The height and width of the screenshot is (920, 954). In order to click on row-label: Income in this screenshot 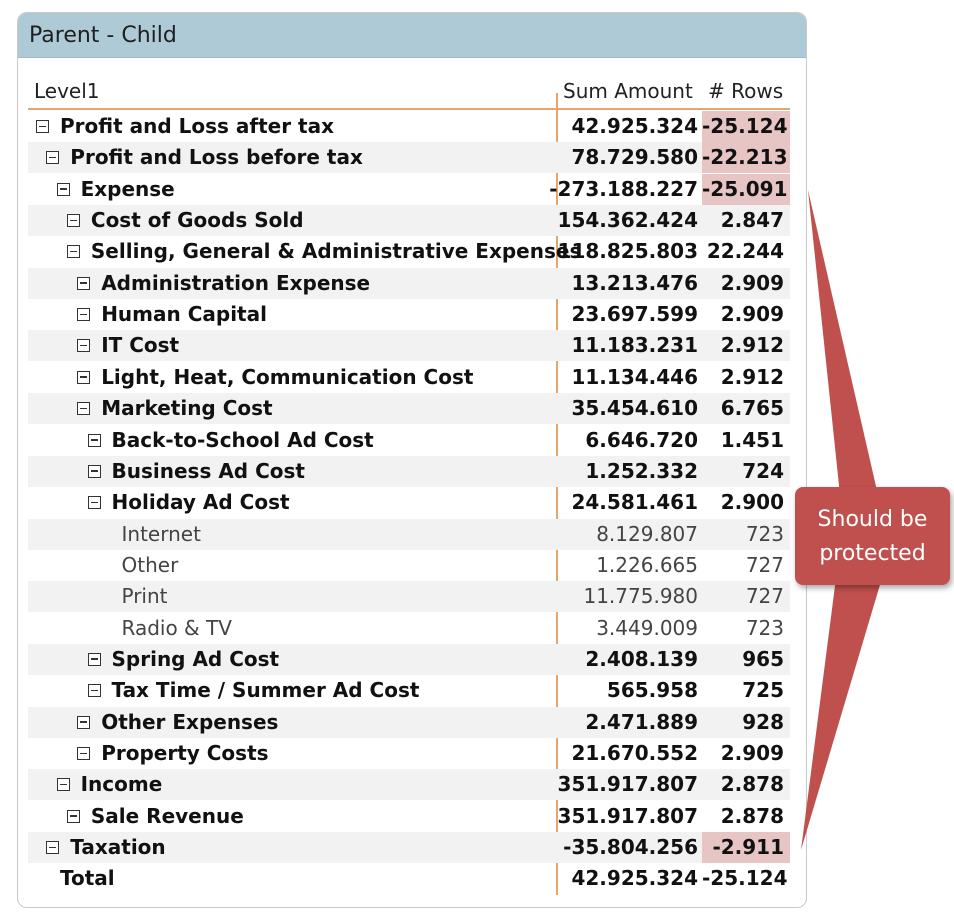, I will do `click(121, 784)`.